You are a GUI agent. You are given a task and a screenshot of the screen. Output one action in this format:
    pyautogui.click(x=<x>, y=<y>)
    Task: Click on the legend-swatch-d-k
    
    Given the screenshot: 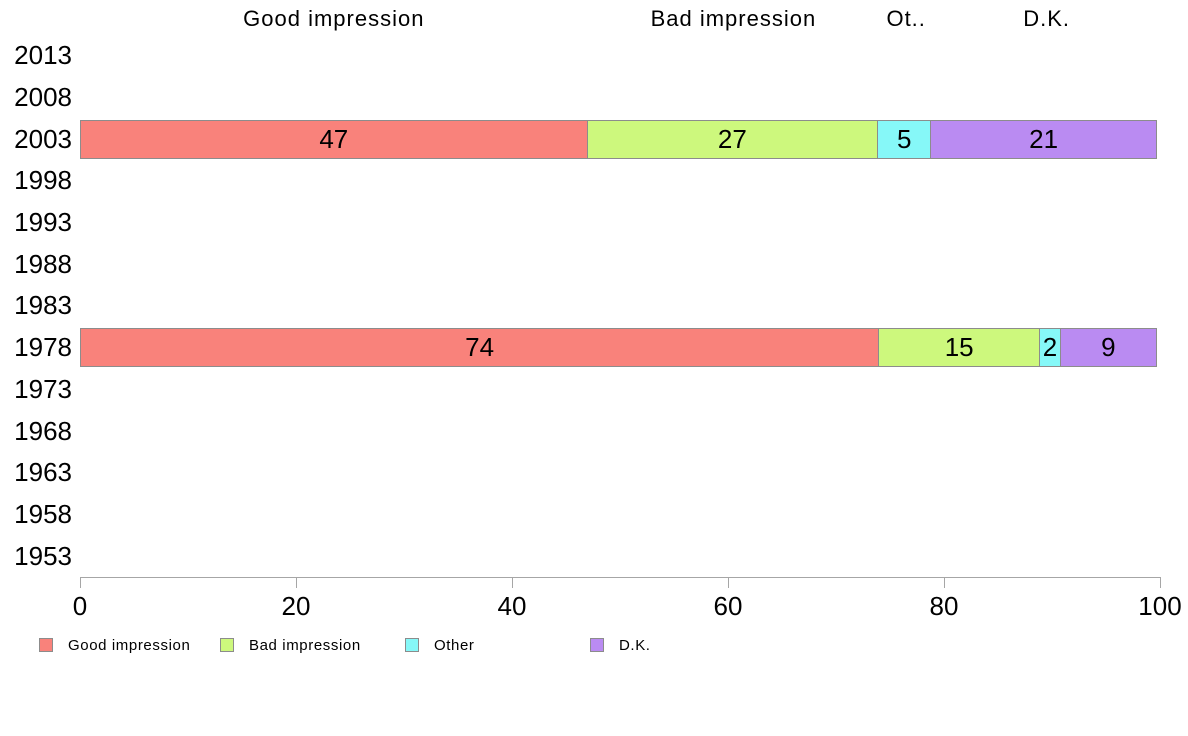 What is the action you would take?
    pyautogui.click(x=597, y=645)
    